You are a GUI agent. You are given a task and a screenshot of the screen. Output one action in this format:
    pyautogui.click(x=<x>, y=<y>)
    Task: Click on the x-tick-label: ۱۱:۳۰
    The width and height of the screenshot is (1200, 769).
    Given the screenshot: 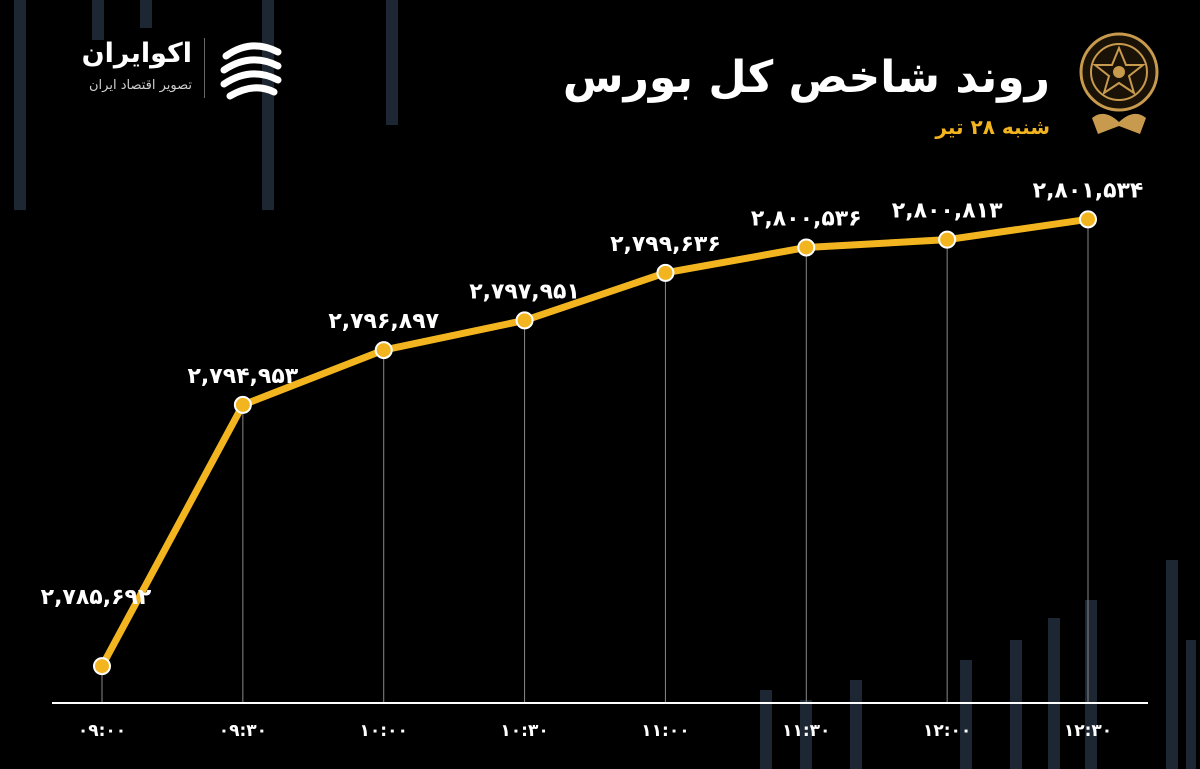 What is the action you would take?
    pyautogui.click(x=806, y=731)
    